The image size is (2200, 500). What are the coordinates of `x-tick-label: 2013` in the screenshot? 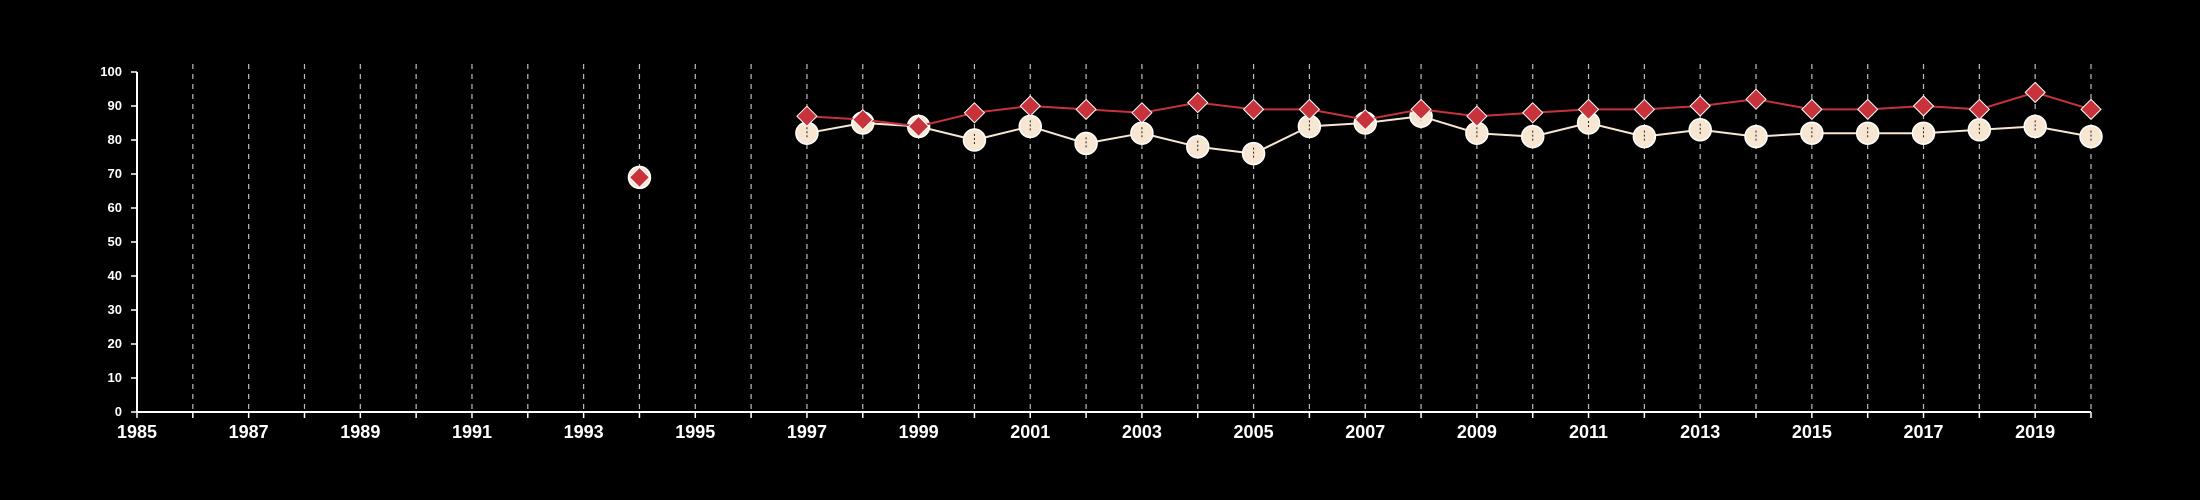 It's located at (1700, 432).